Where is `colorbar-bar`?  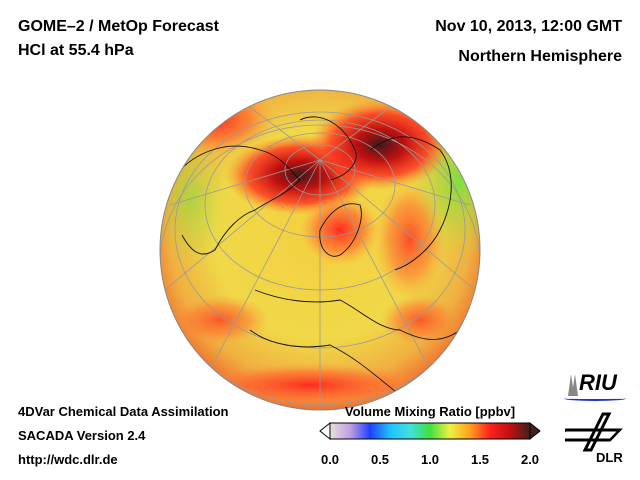 colorbar-bar is located at coordinates (430, 431).